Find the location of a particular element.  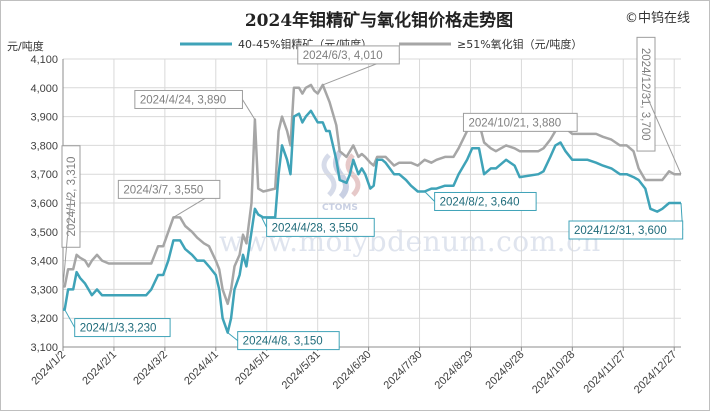

x-tick-label: 2024/9/28 is located at coordinates (504, 370).